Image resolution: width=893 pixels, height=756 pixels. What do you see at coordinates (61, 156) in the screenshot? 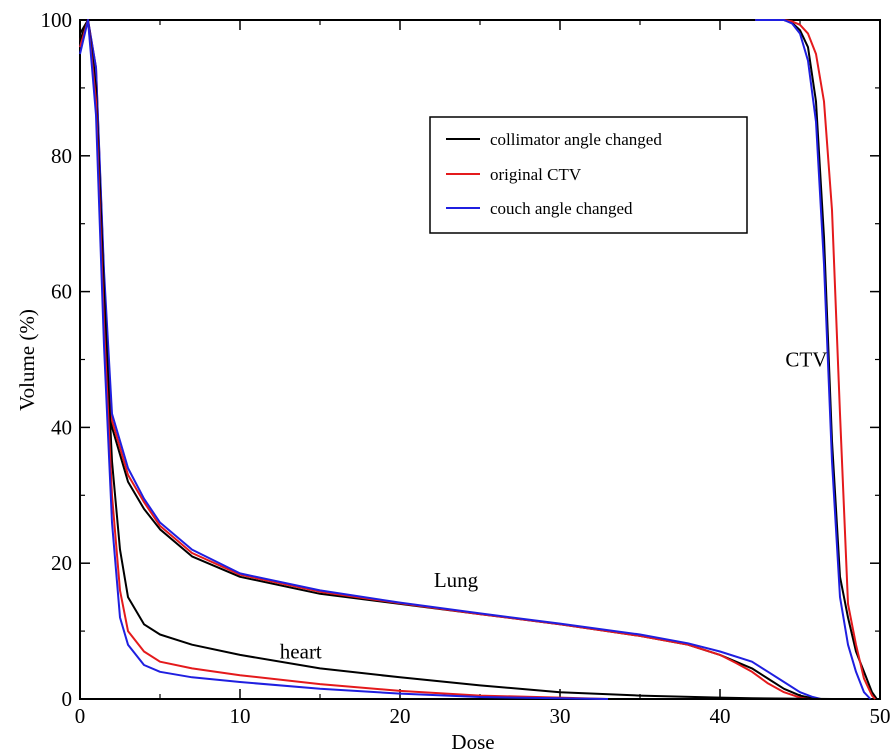
I see `y-tick-label: 80` at bounding box center [61, 156].